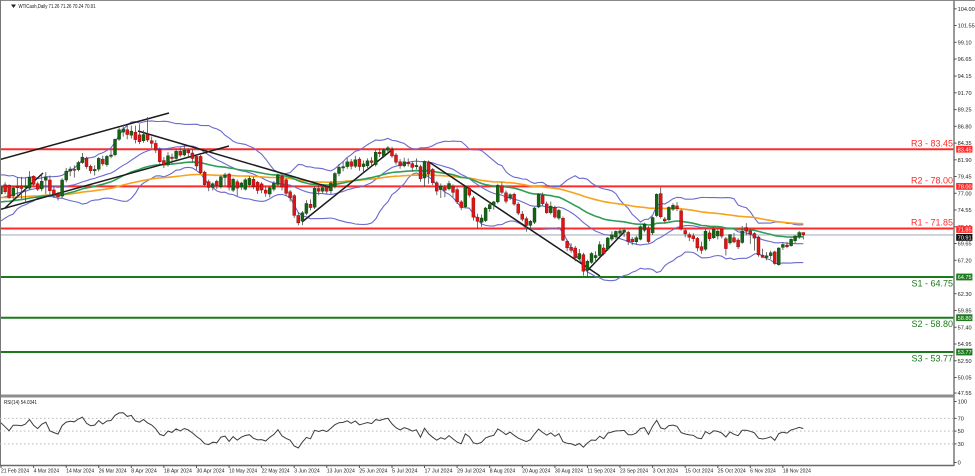 The image size is (975, 476). What do you see at coordinates (965, 178) in the screenshot?
I see `svg-text: 79.45` at bounding box center [965, 178].